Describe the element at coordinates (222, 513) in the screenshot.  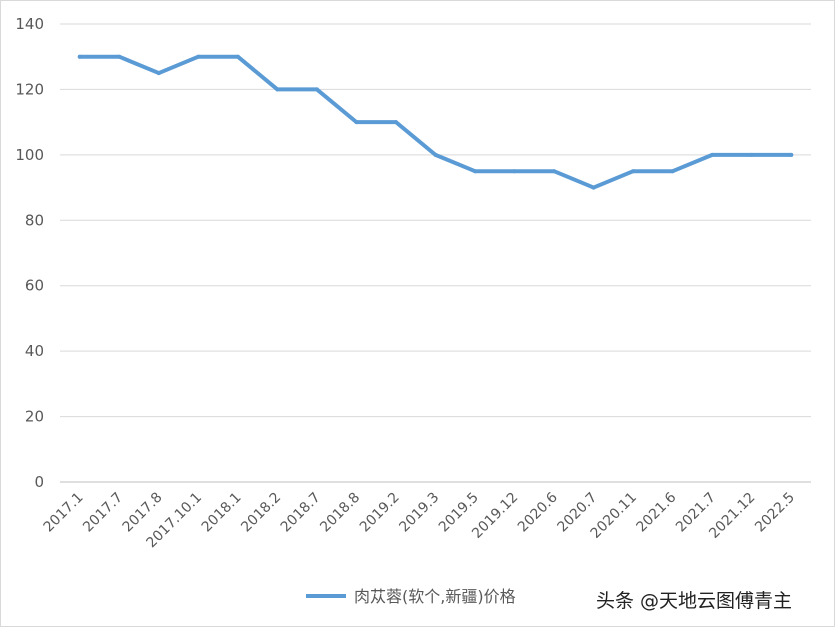
I see `x-tick-label: 2018.1` at that location.